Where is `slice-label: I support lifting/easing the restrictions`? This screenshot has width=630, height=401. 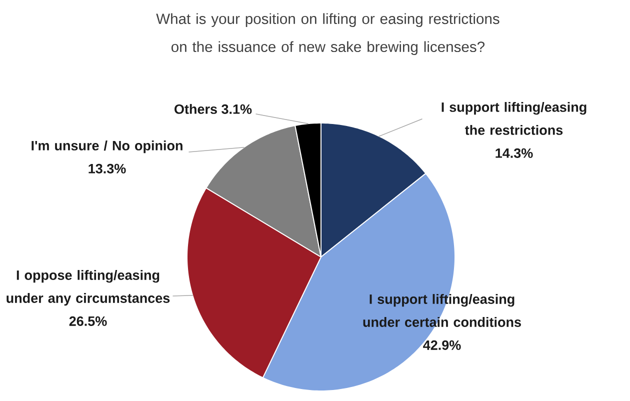
slice-label: I support lifting/easing the restrictions is located at coordinates (514, 118).